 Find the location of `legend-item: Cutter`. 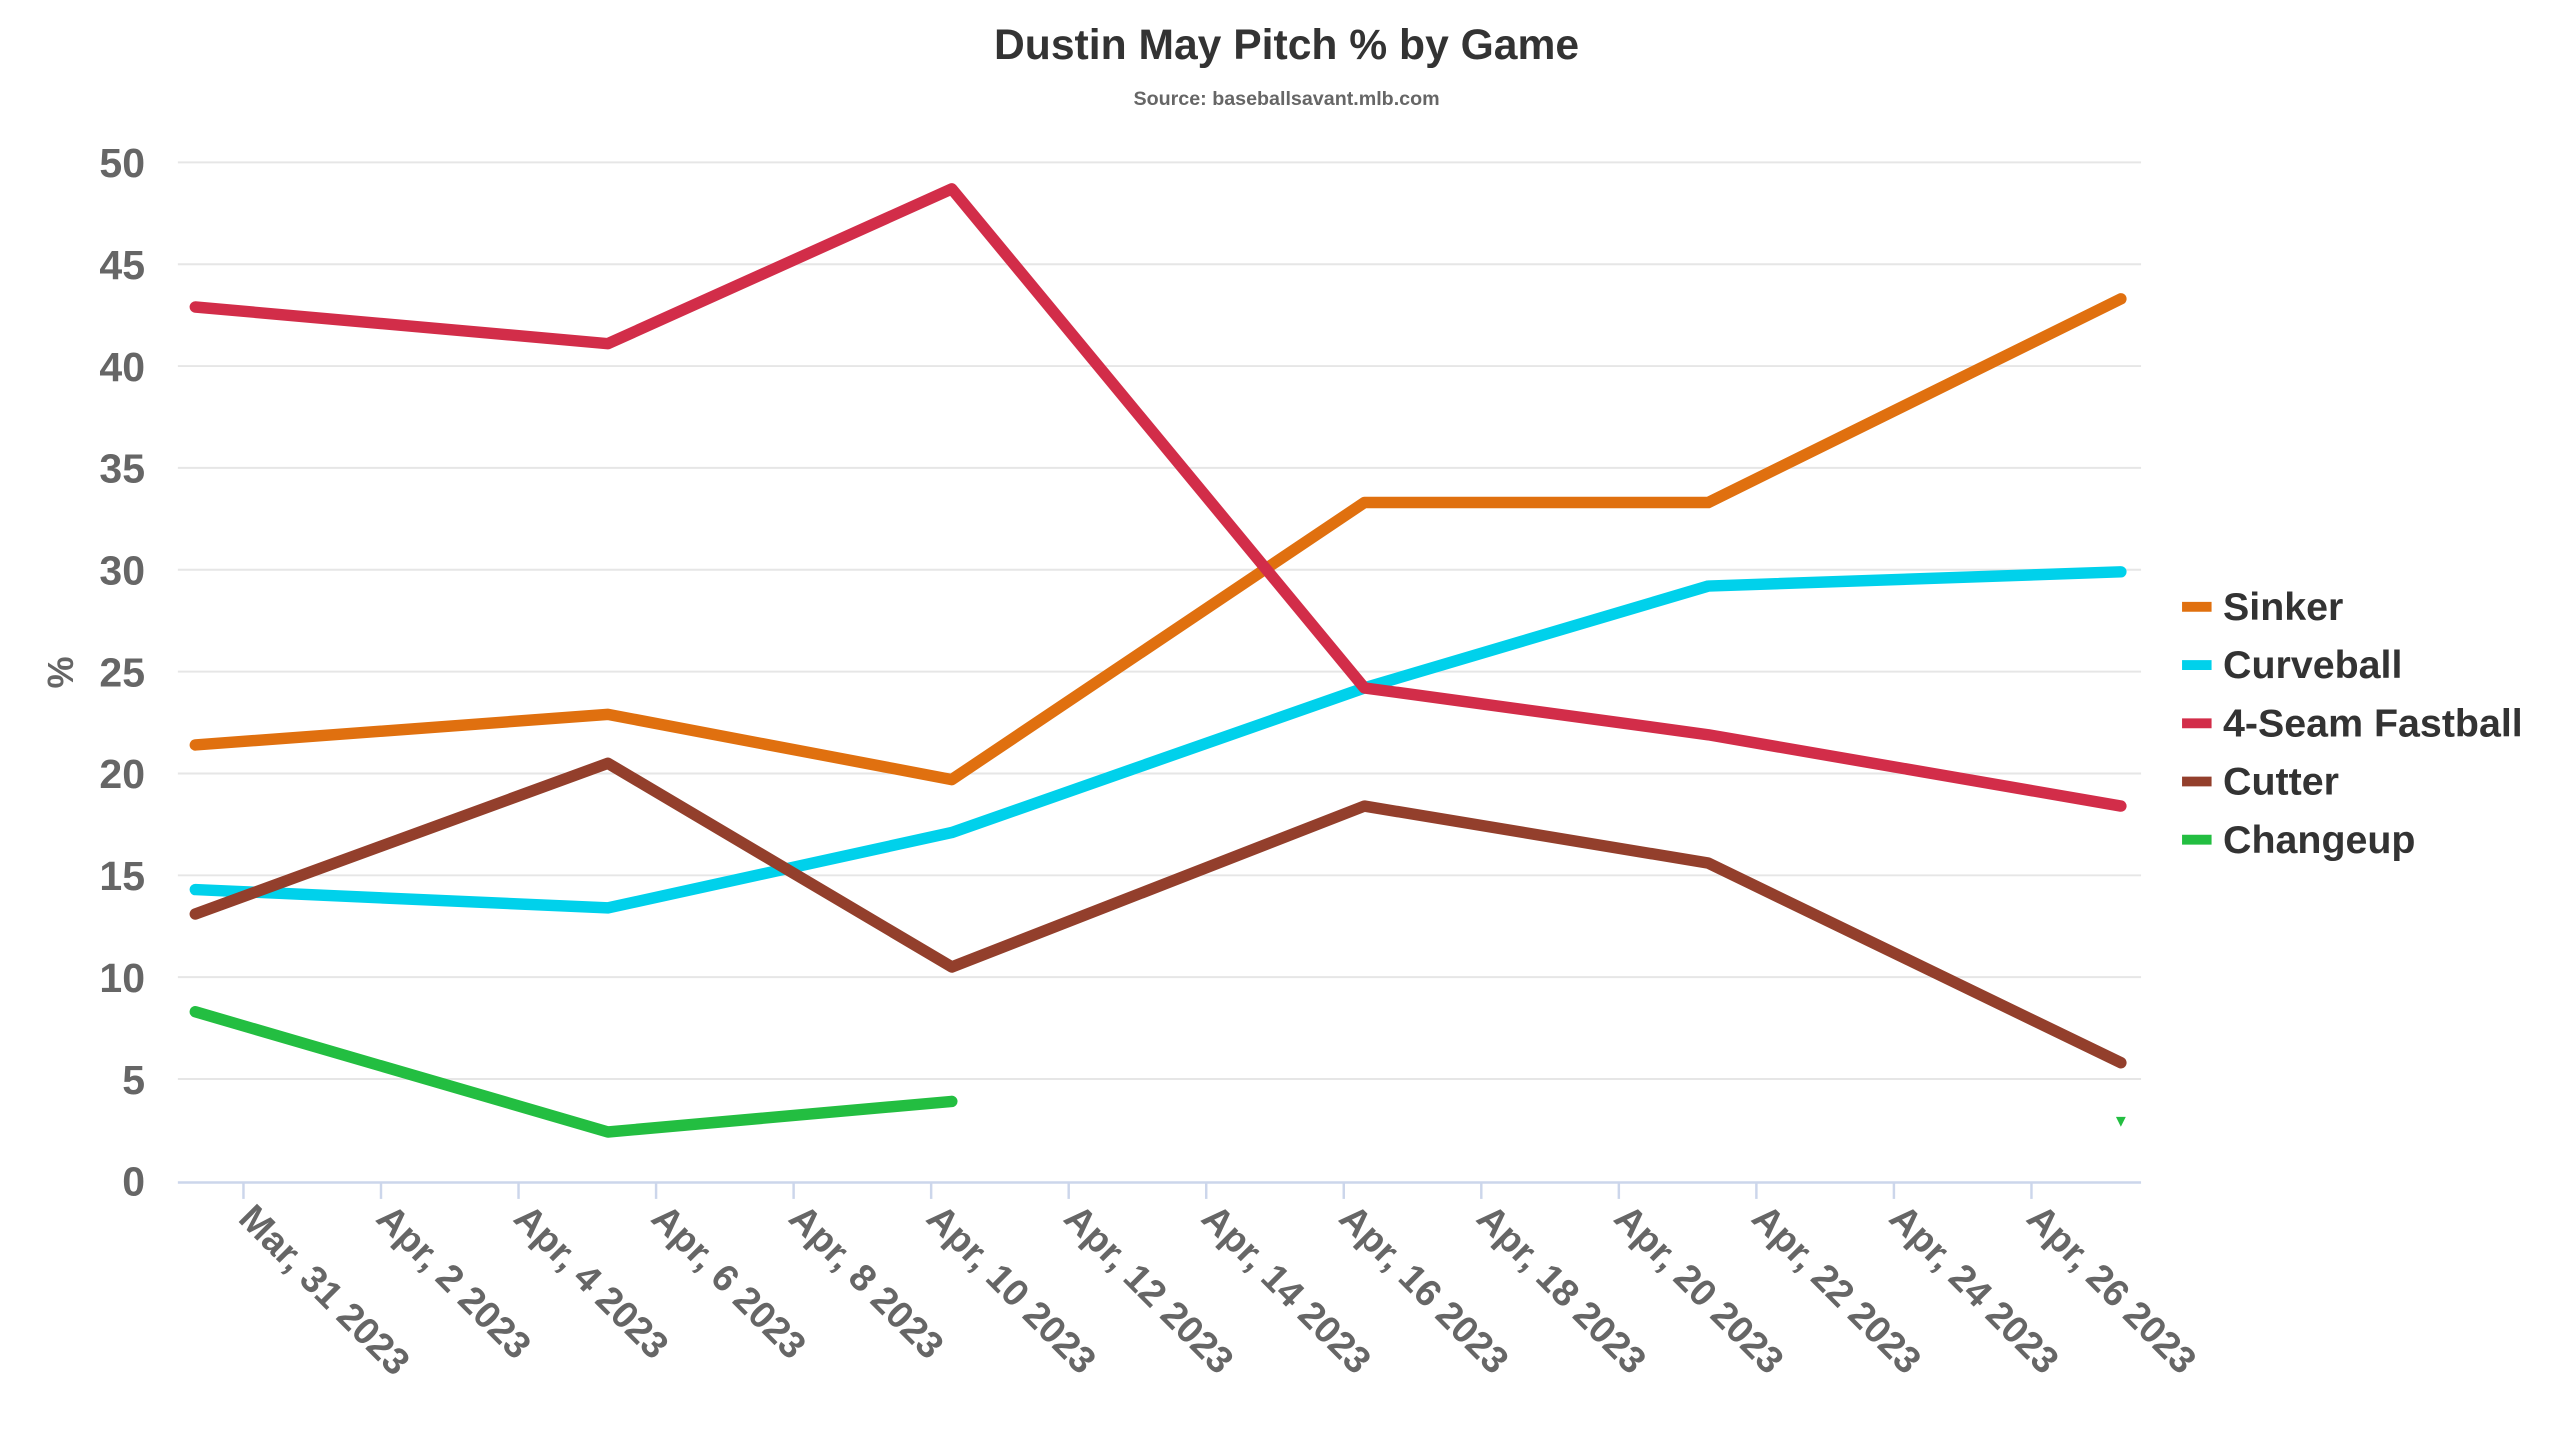

legend-item: Cutter is located at coordinates (2260, 782).